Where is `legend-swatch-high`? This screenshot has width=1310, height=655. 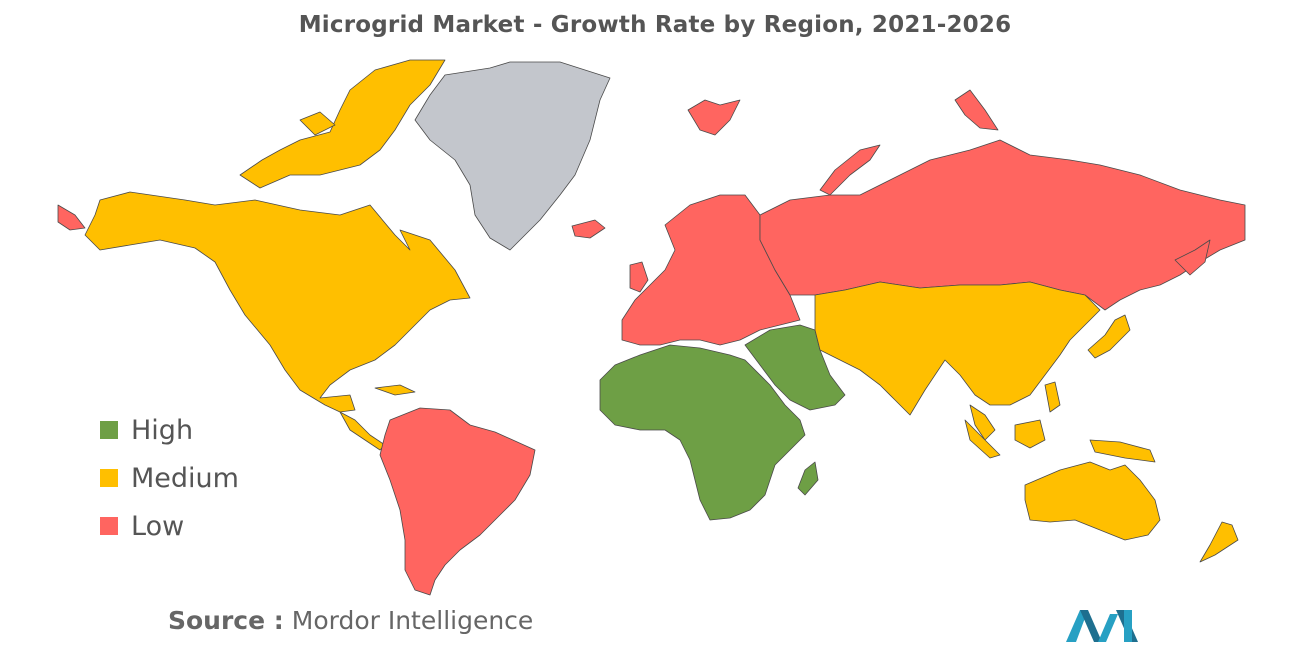
legend-swatch-high is located at coordinates (109, 430).